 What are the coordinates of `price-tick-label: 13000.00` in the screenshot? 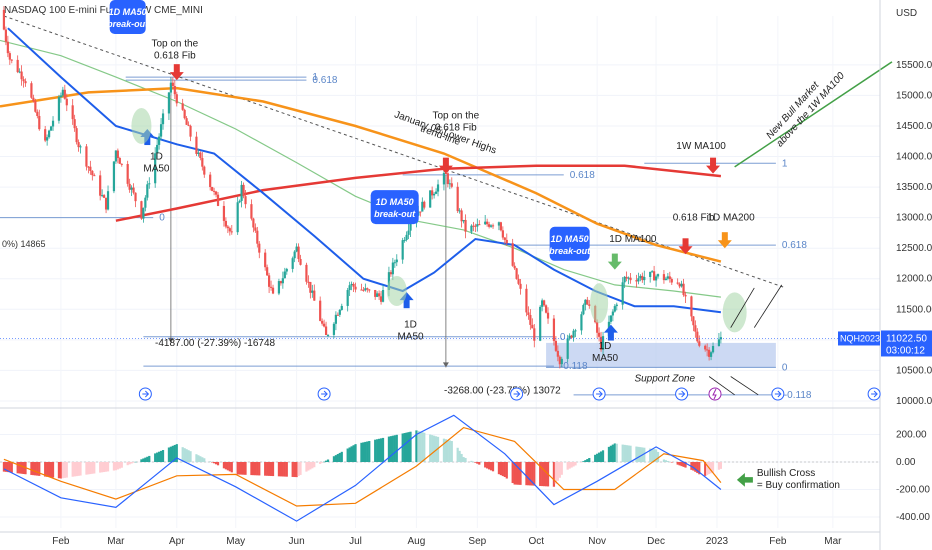 It's located at (914, 218).